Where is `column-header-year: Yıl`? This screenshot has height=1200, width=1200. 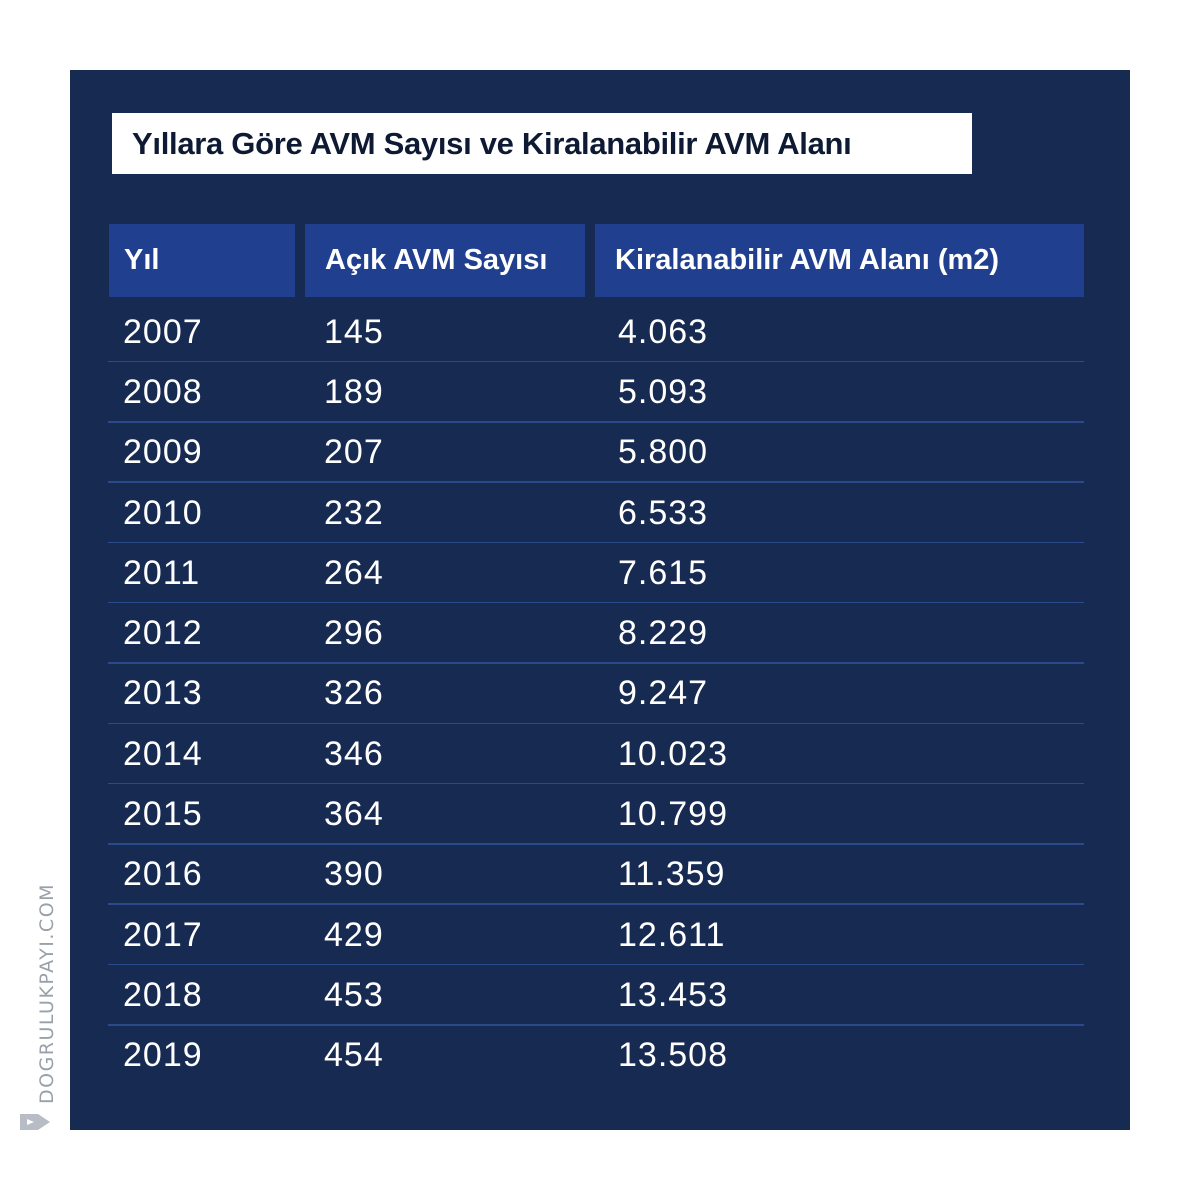
column-header-year: Yıl is located at coordinates (202, 260).